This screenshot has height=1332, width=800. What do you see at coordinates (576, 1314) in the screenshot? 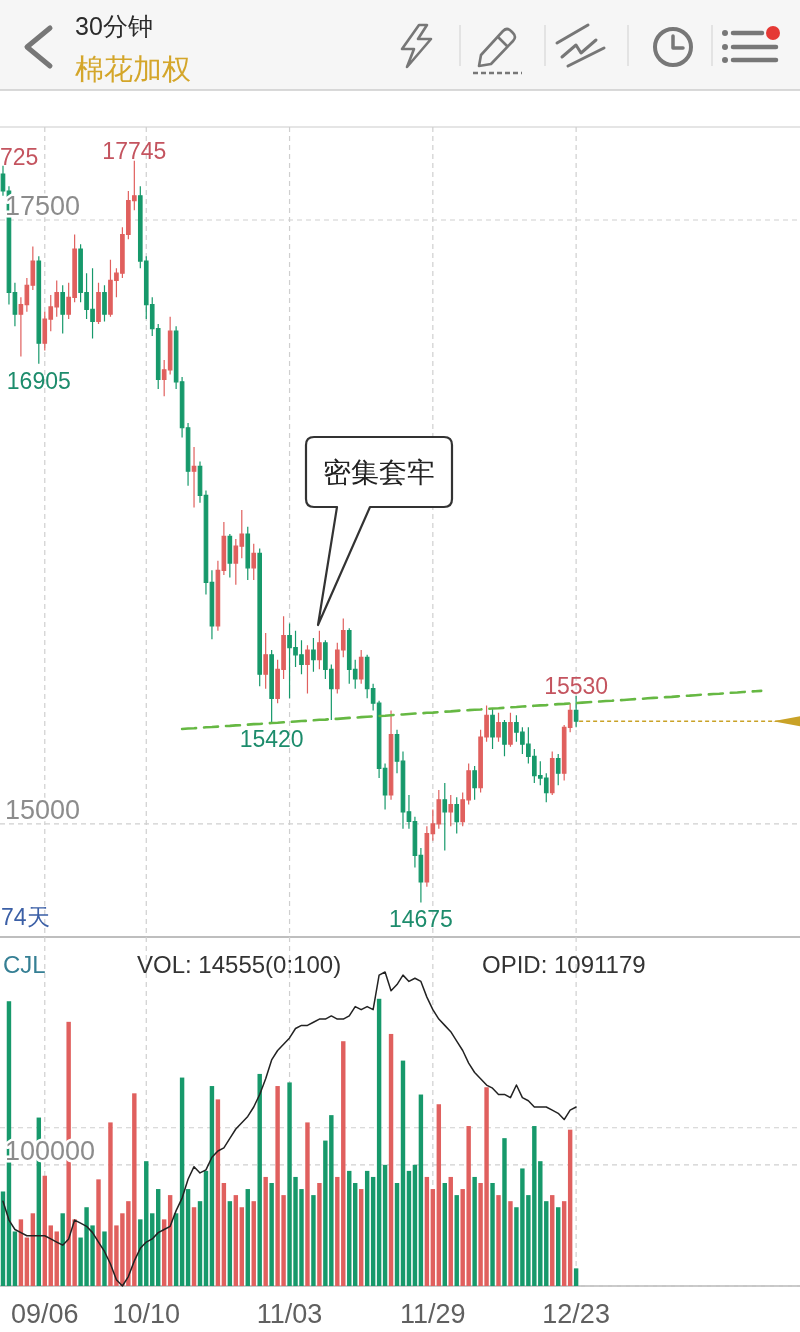
I see `x-tick-label: 12/23` at bounding box center [576, 1314].